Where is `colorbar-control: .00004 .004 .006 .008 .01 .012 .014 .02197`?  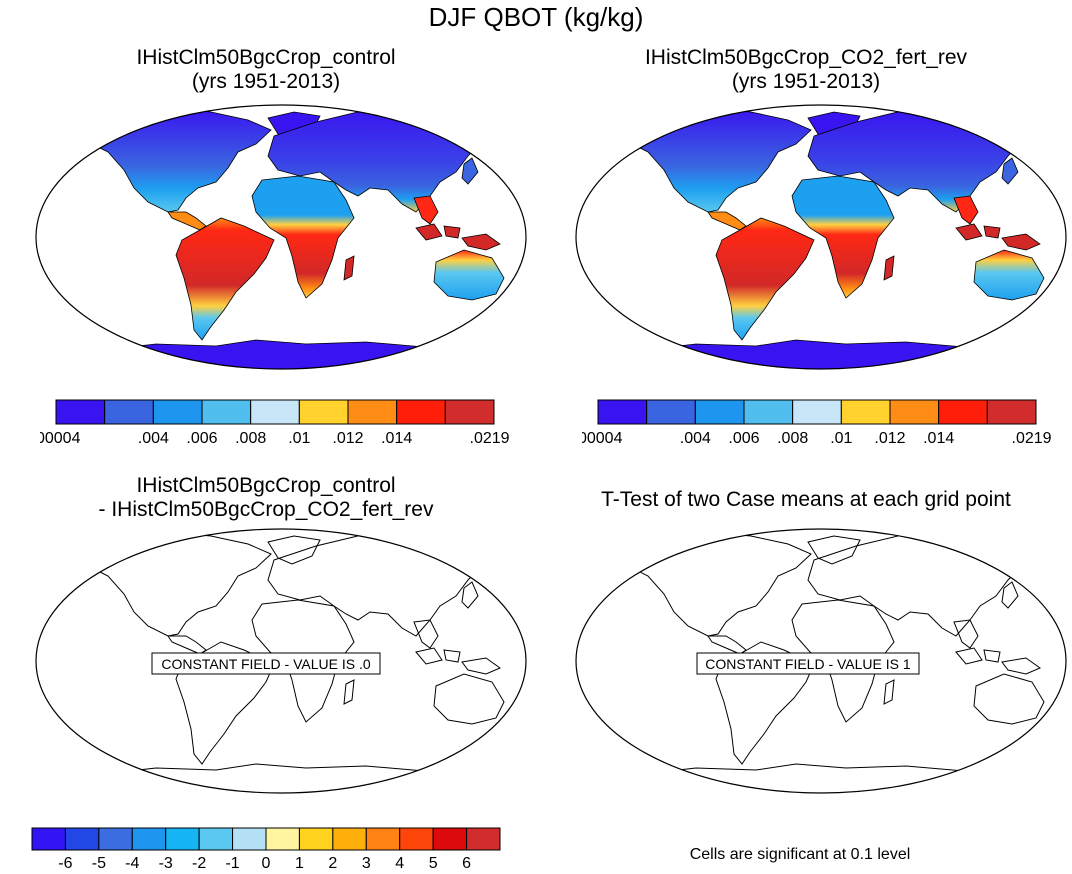
colorbar-control: .00004 .004 .006 .008 .01 .012 .014 .02197 is located at coordinates (275, 423).